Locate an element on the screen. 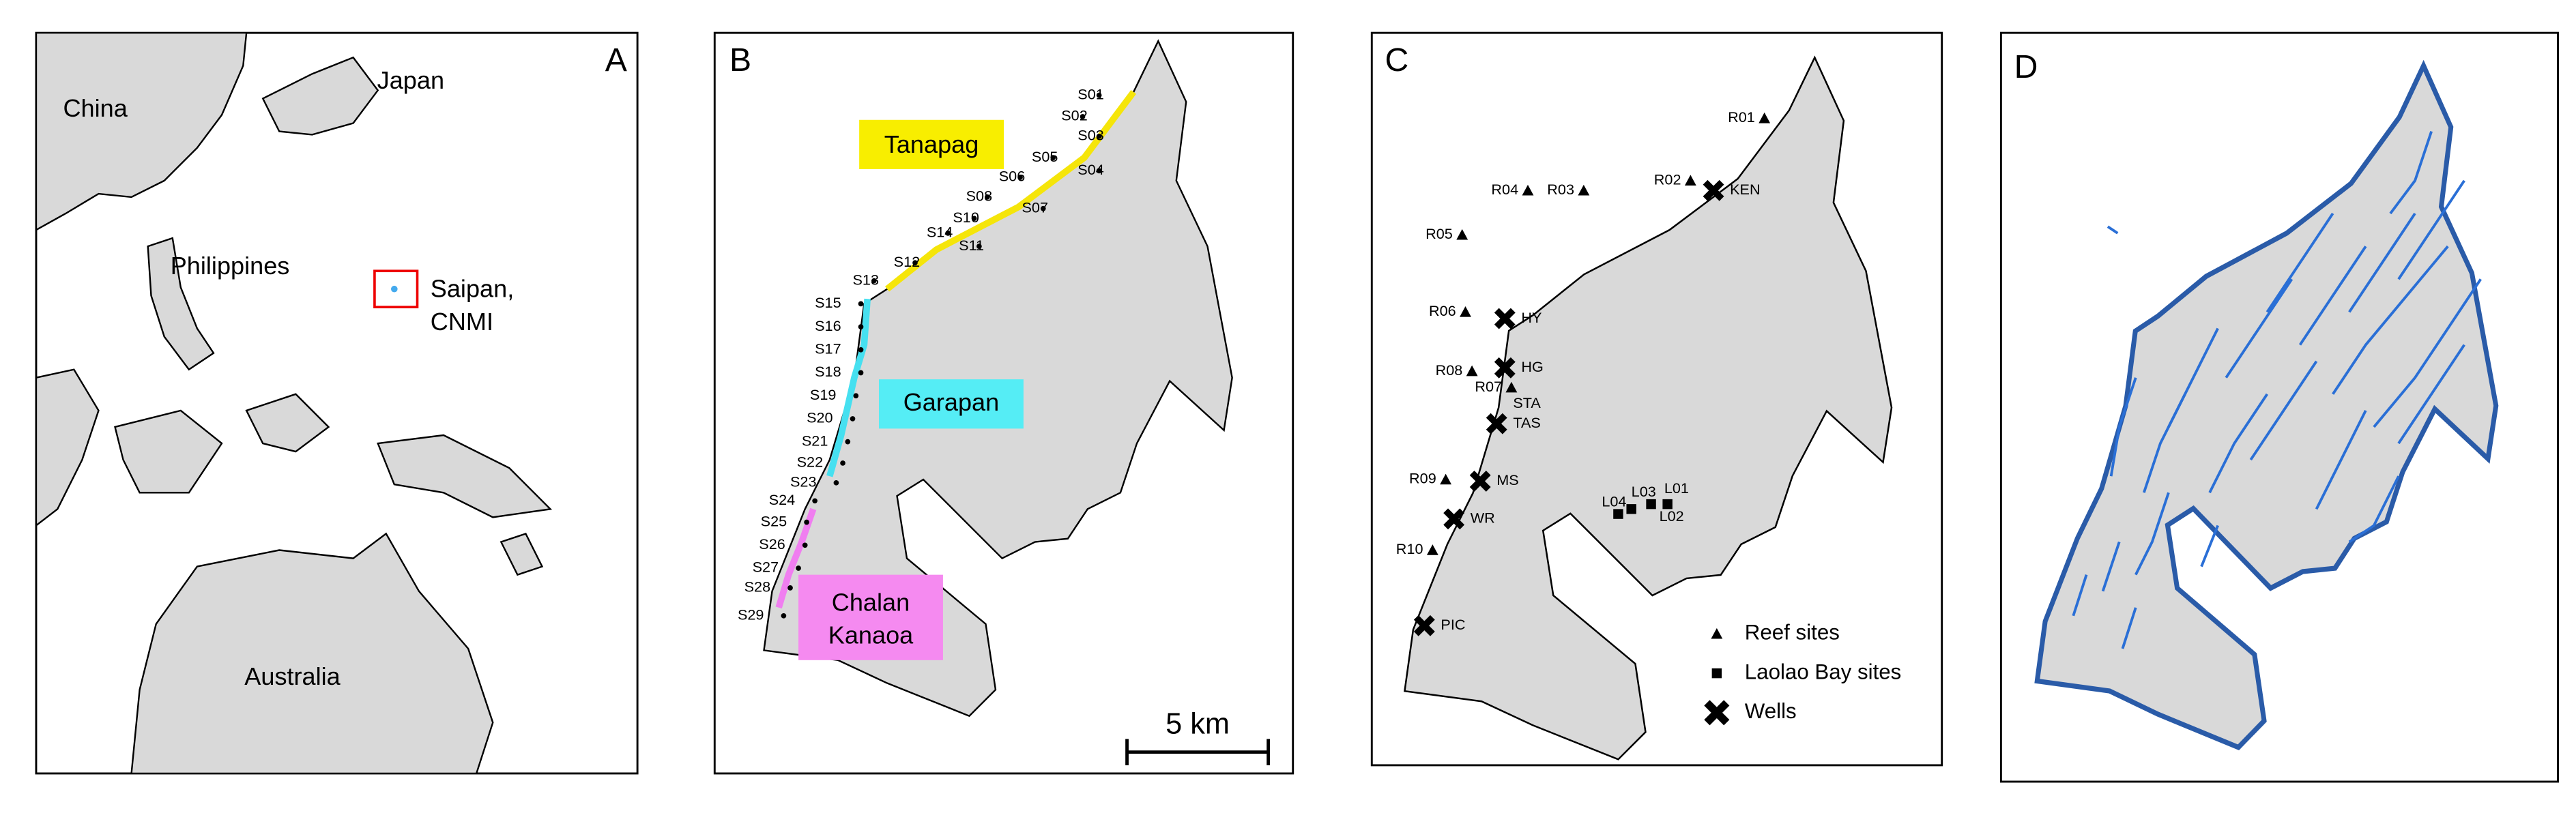 Image resolution: width=2576 pixels, height=826 pixels. legend-label: Wells is located at coordinates (1771, 711).